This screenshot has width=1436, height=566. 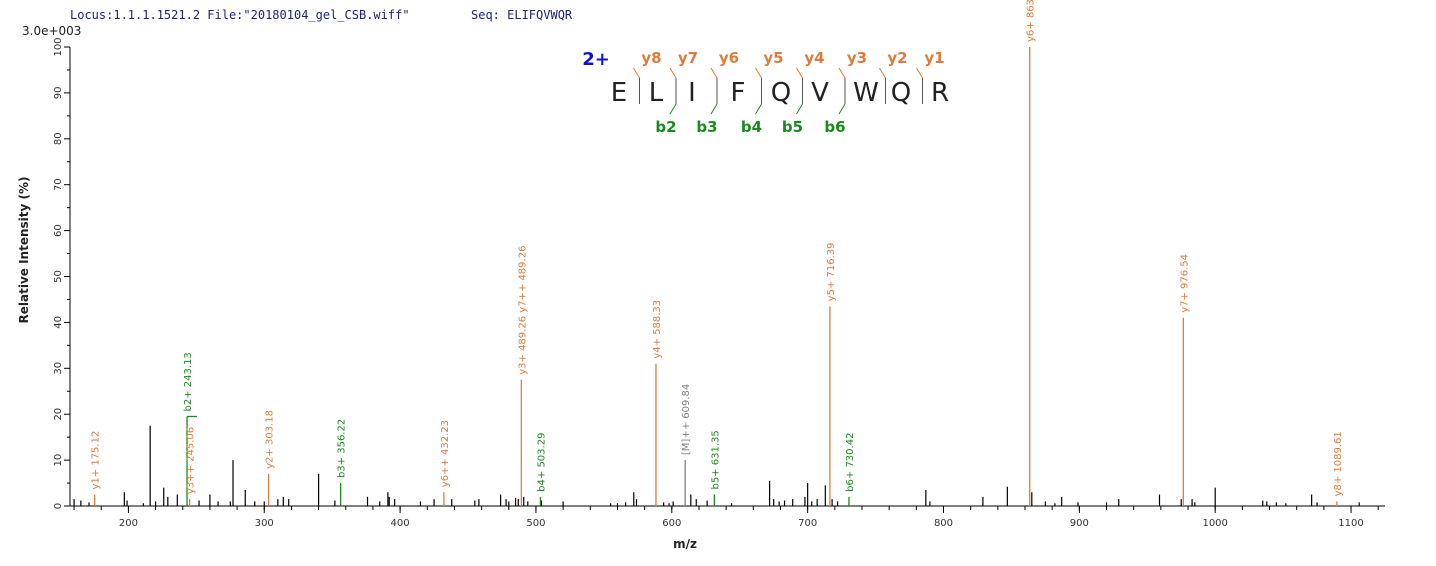 What do you see at coordinates (738, 93) in the screenshot?
I see `sequence-residue: F` at bounding box center [738, 93].